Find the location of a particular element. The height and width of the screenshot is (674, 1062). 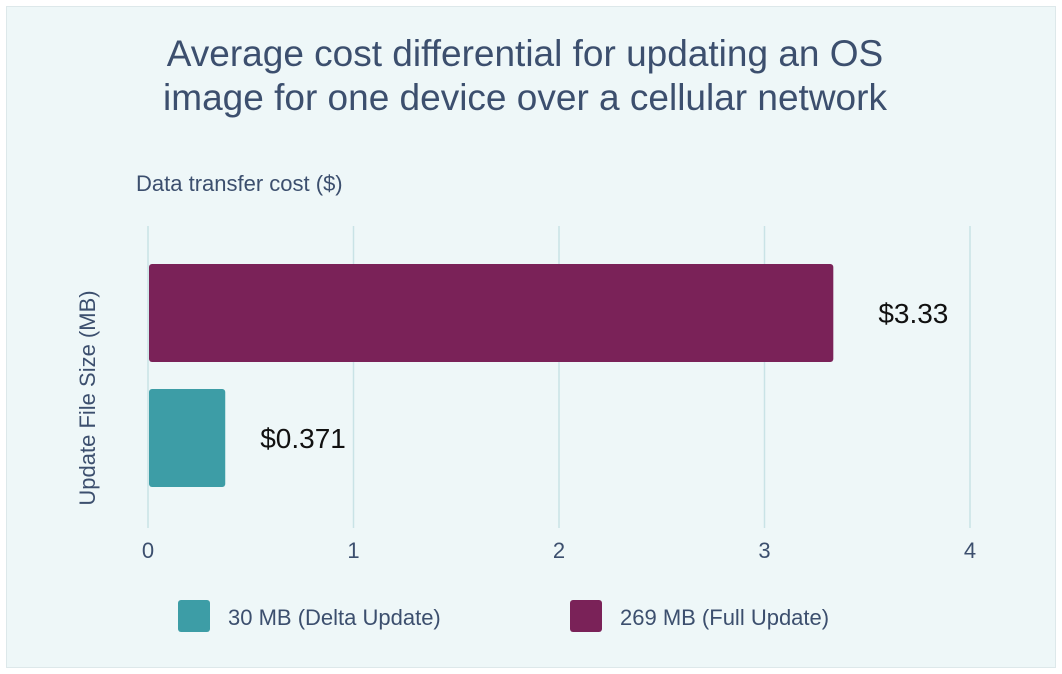

x-tick-label-0: 0 is located at coordinates (148, 550).